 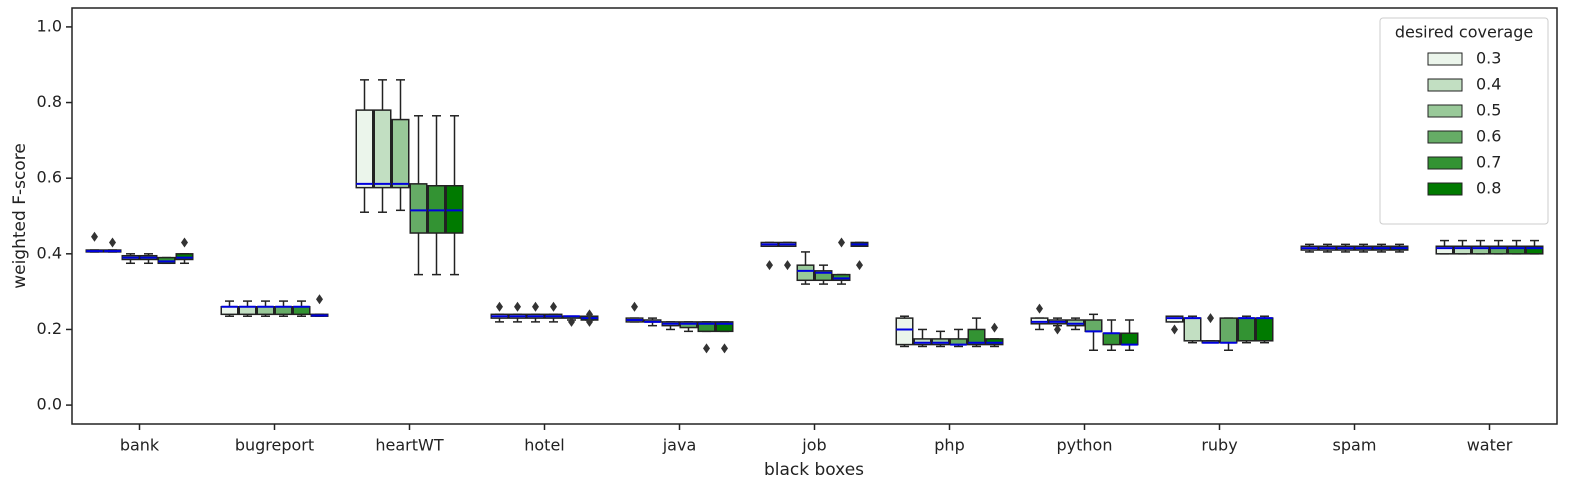 What do you see at coordinates (49, 25) in the screenshot?
I see `y-tick-label: 1.0` at bounding box center [49, 25].